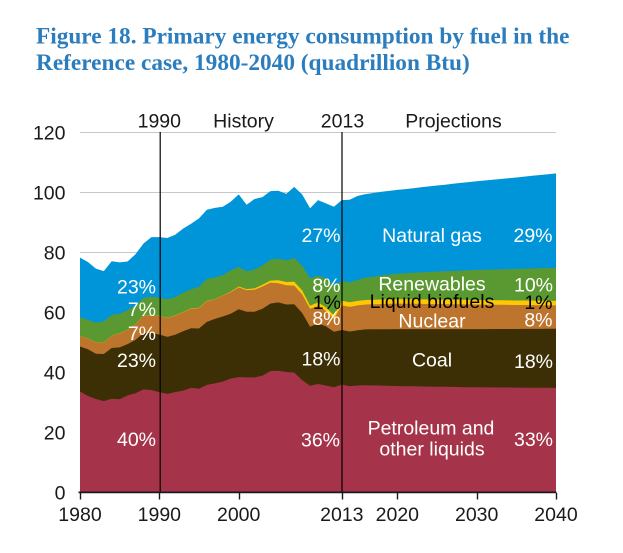 The height and width of the screenshot is (553, 623). What do you see at coordinates (80, 515) in the screenshot?
I see `svg-text: 1980` at bounding box center [80, 515].